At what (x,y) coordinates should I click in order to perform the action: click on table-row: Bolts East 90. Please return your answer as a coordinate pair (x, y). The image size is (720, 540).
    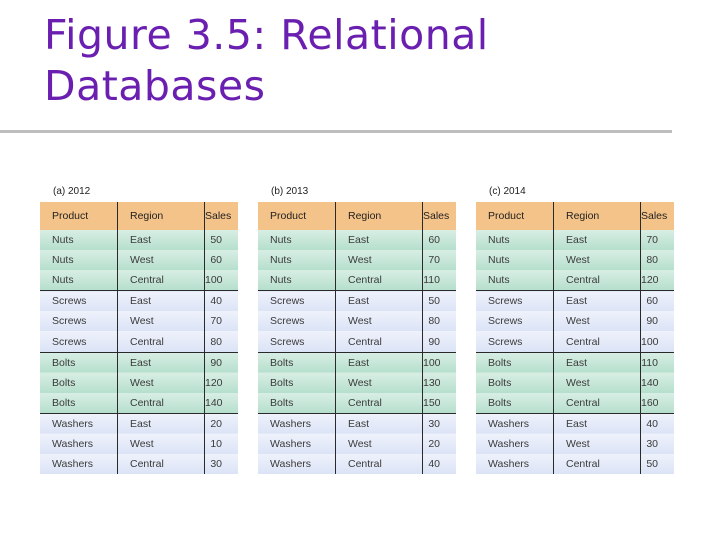
    Looking at the image, I should click on (139, 362).